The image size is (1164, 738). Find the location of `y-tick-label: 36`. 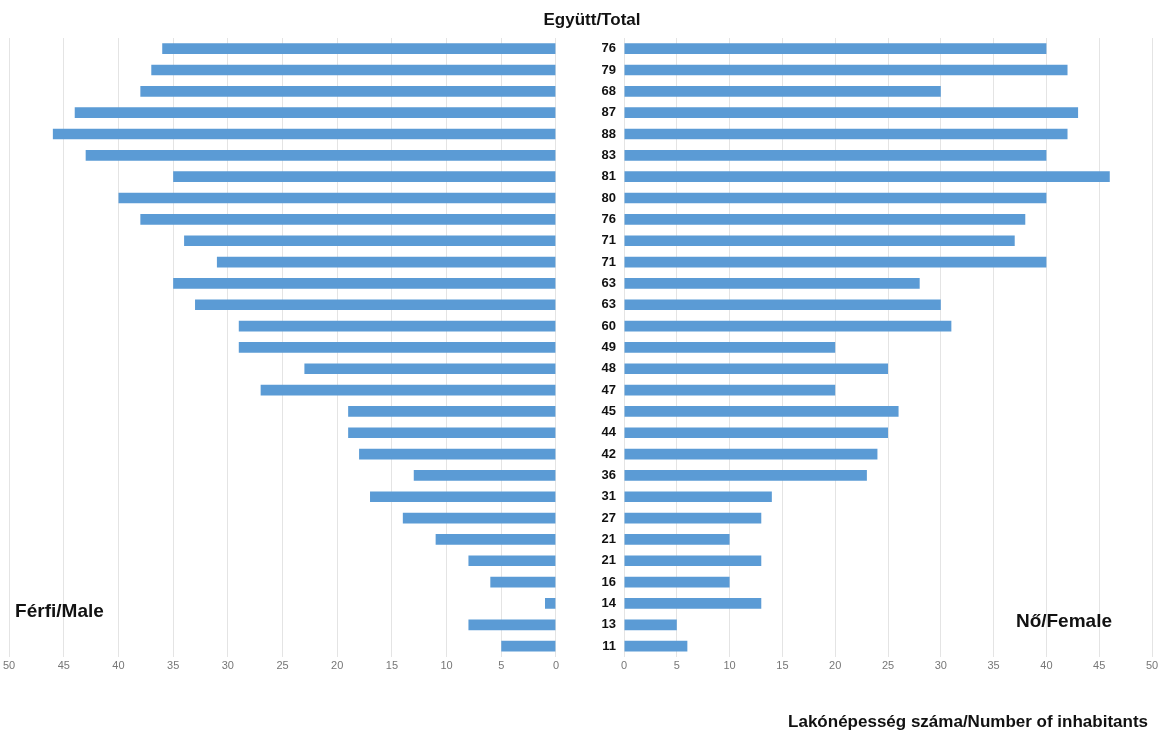

y-tick-label: 36 is located at coordinates (608, 475).